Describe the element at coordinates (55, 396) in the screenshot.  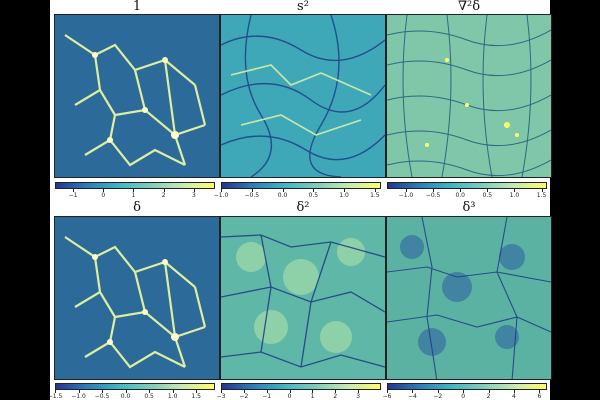
I see `colorbar-tick-label: −1.5` at that location.